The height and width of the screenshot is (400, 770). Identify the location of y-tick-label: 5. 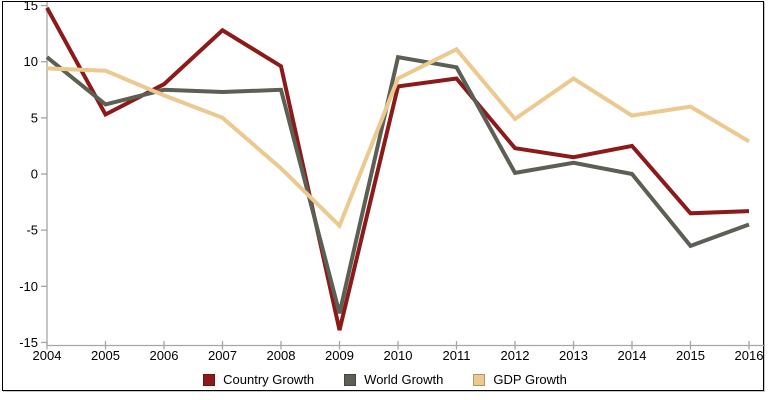
(34, 117).